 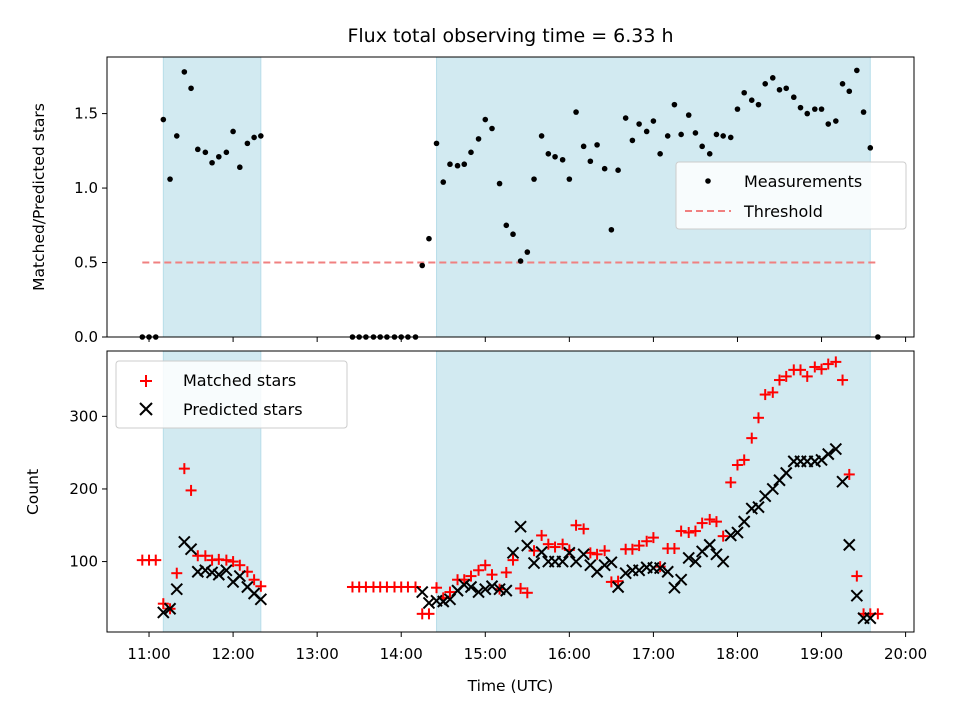 I want to click on ratio-y-axis-label: Matched/Predicted stars, so click(x=39, y=197).